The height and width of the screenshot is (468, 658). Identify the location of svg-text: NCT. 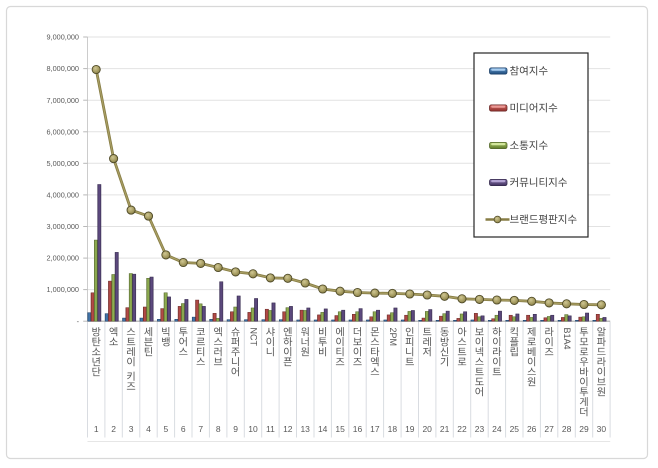
(254, 337).